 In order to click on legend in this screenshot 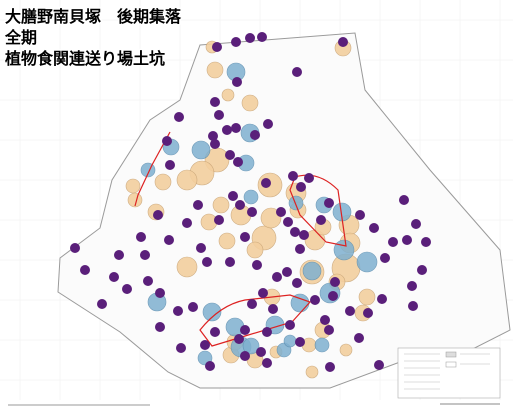, I will do `click(449, 373)`.